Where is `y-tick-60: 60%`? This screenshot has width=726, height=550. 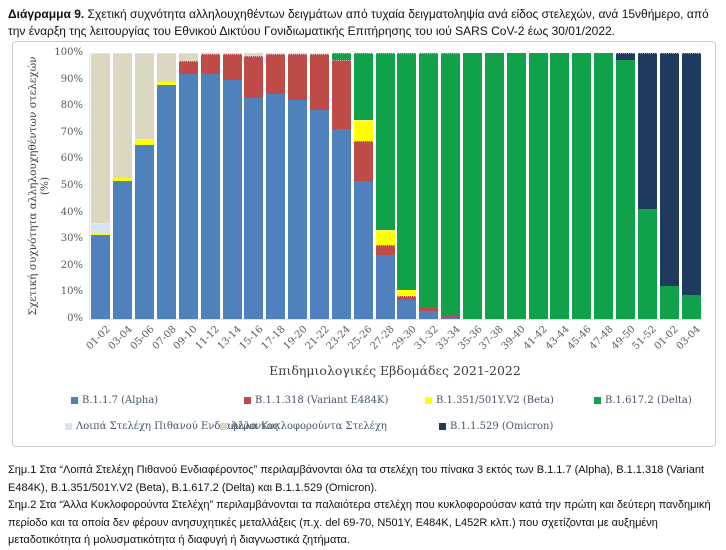 y-tick-60: 60% is located at coordinates (71, 159).